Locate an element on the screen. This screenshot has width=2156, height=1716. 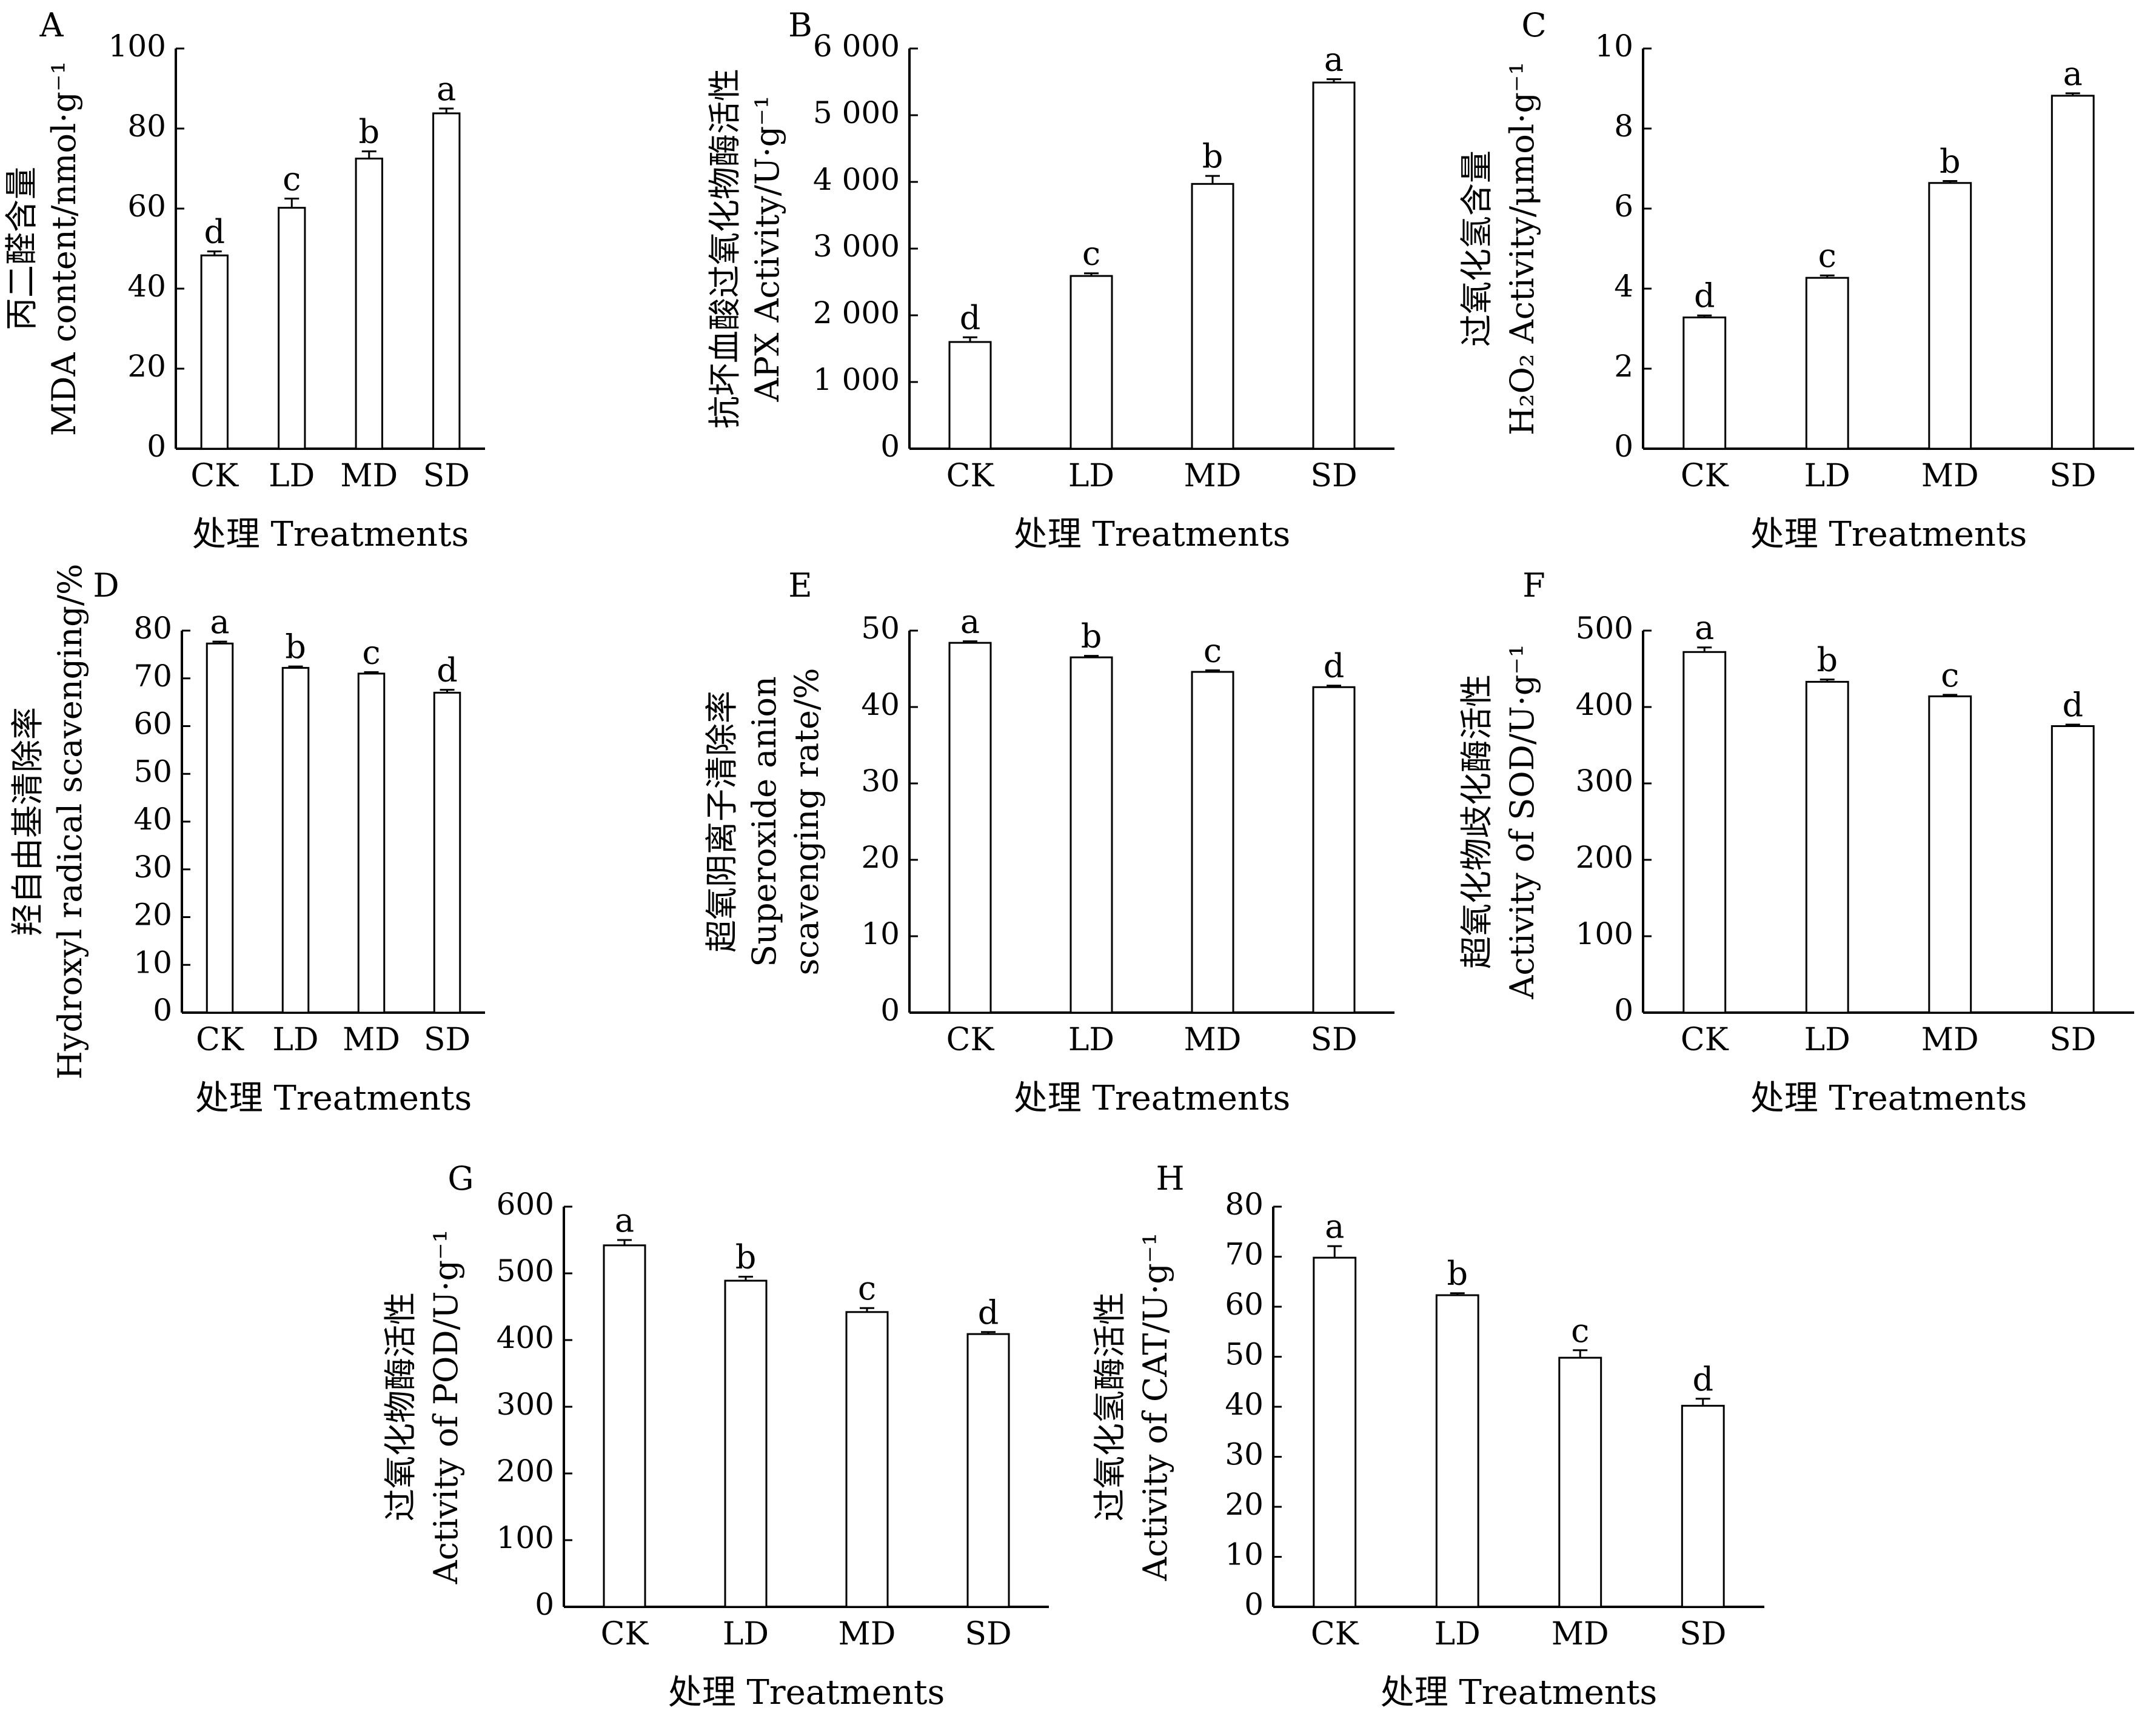
y-tick-label: 200 is located at coordinates (525, 1471).